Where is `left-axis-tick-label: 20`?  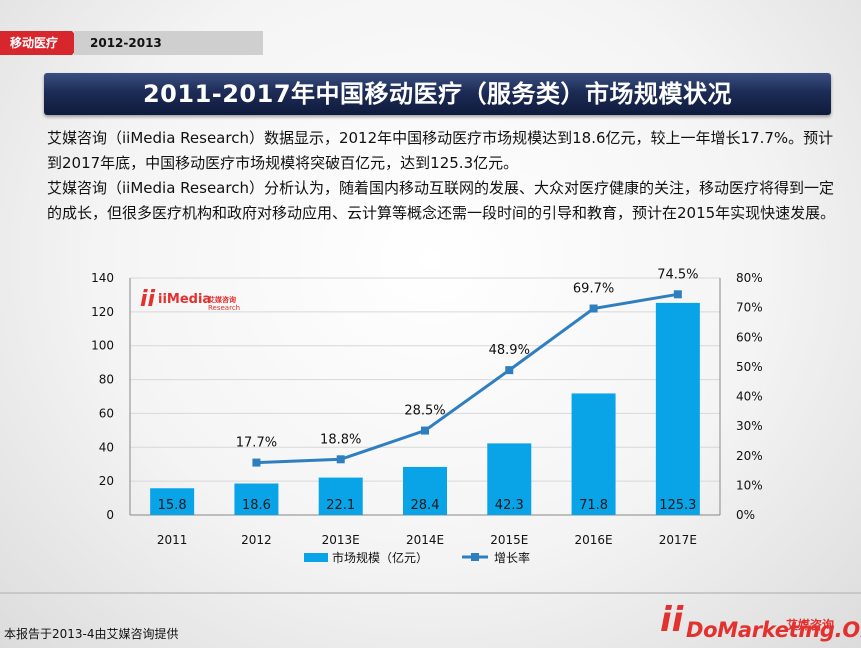 left-axis-tick-label: 20 is located at coordinates (106, 481).